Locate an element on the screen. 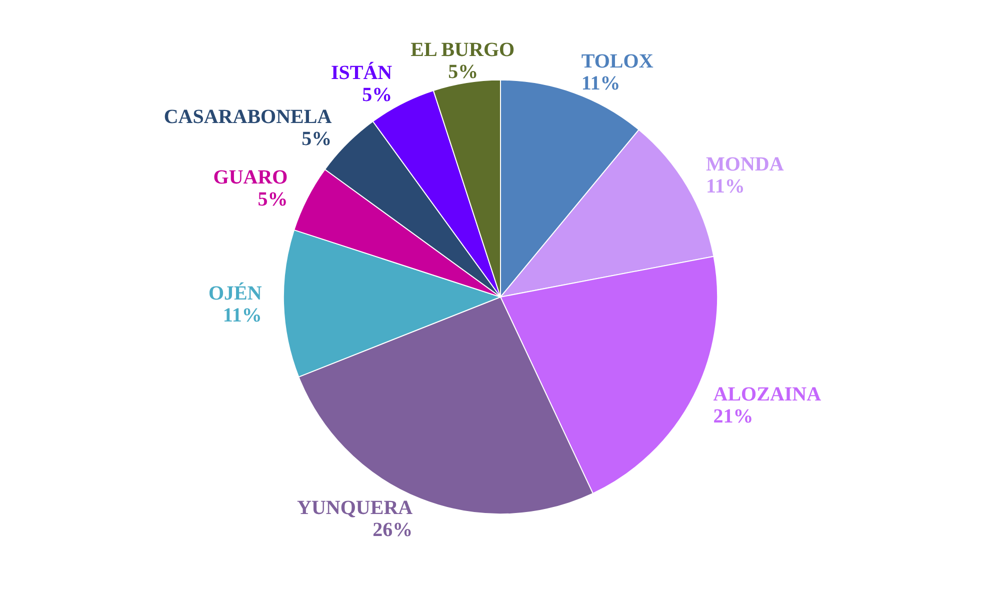 The width and height of the screenshot is (1000, 593). slice-label: CASARABONELA is located at coordinates (248, 117).